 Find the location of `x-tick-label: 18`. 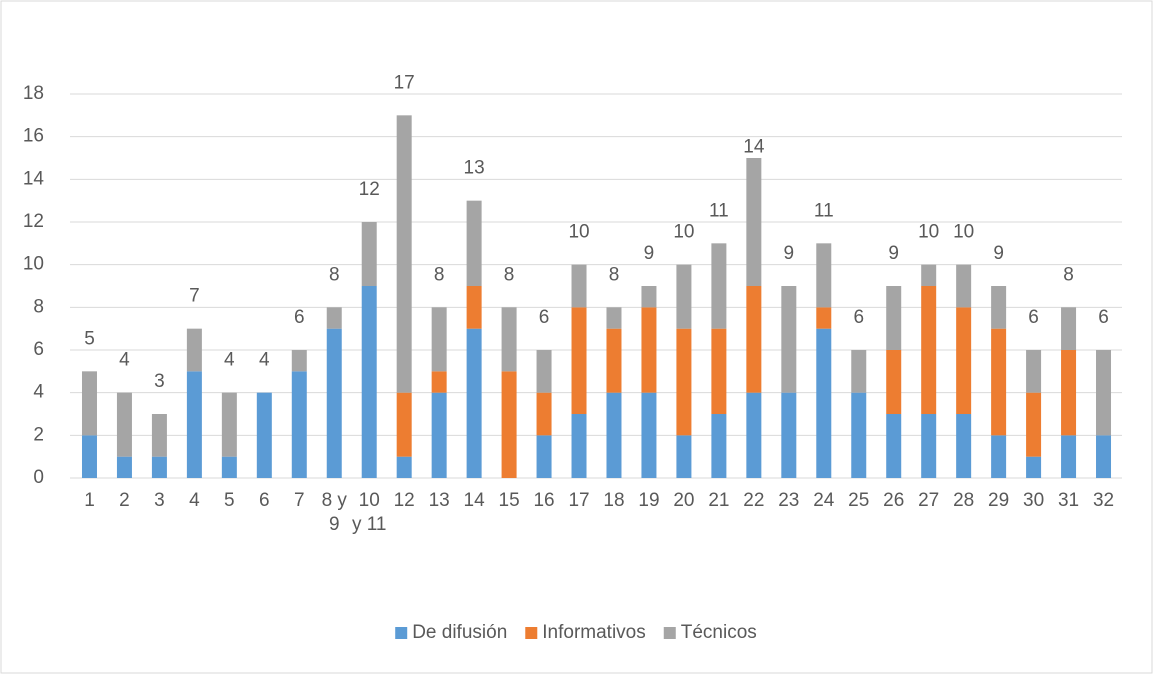

x-tick-label: 18 is located at coordinates (613, 500).